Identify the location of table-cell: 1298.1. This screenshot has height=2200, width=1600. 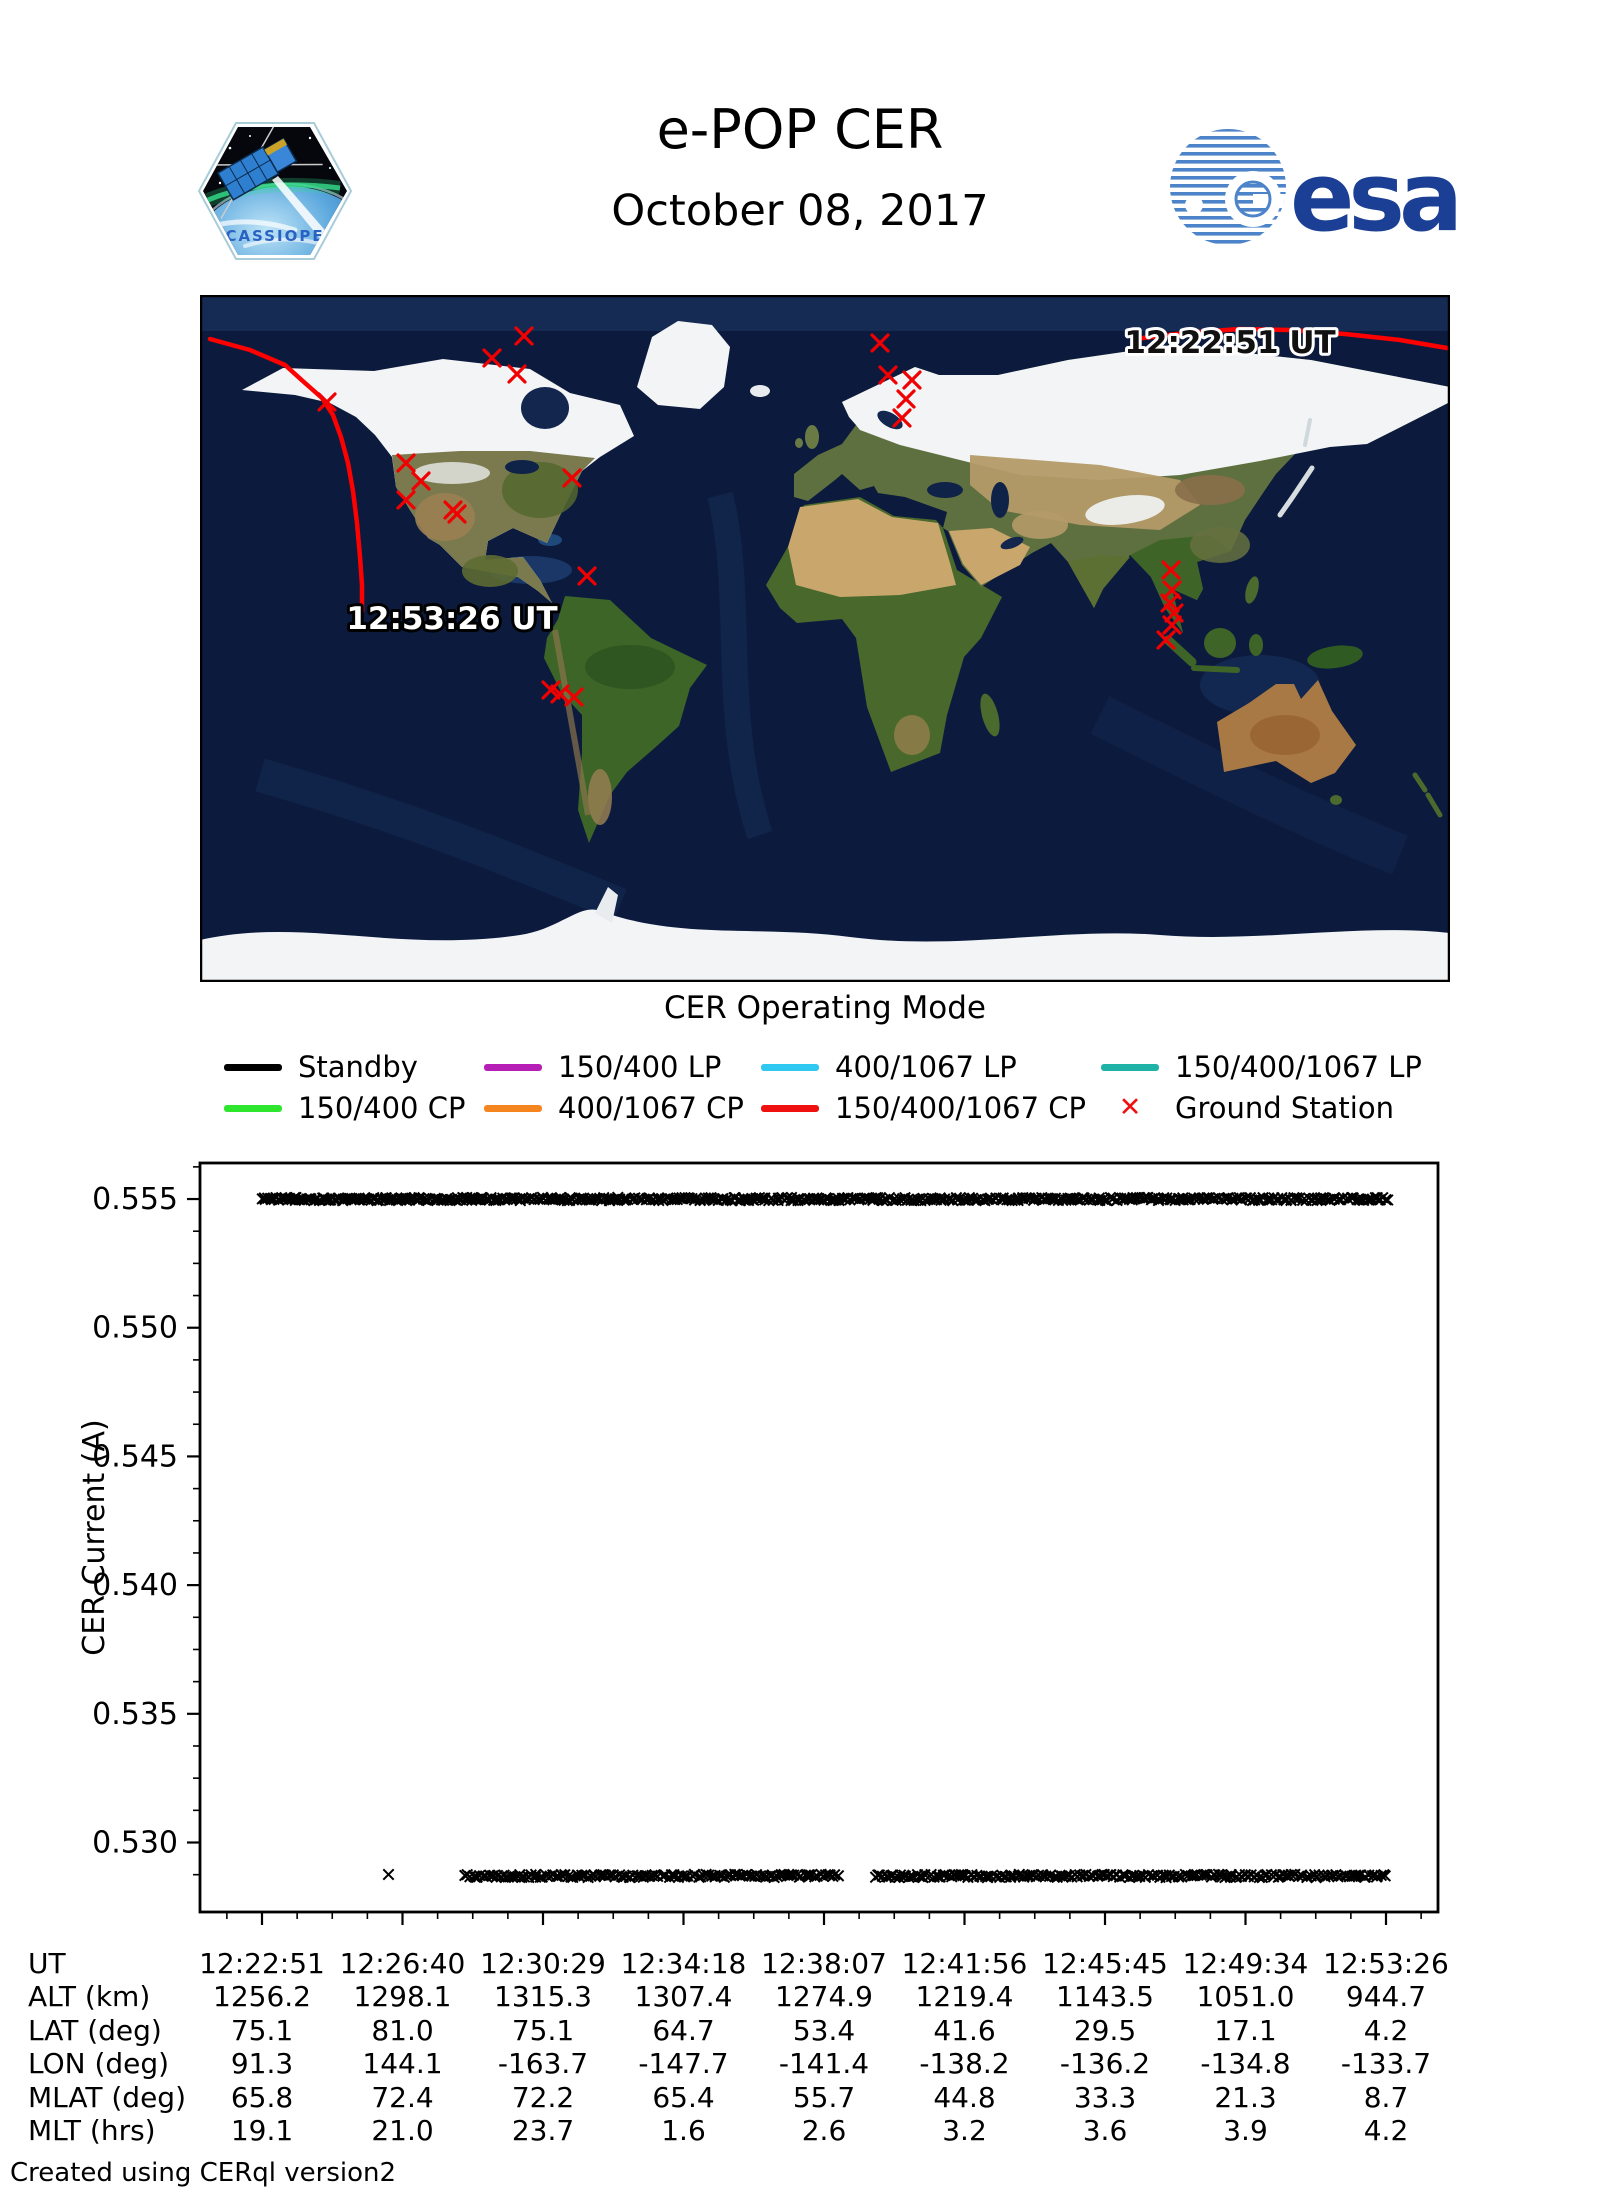
(402, 1997).